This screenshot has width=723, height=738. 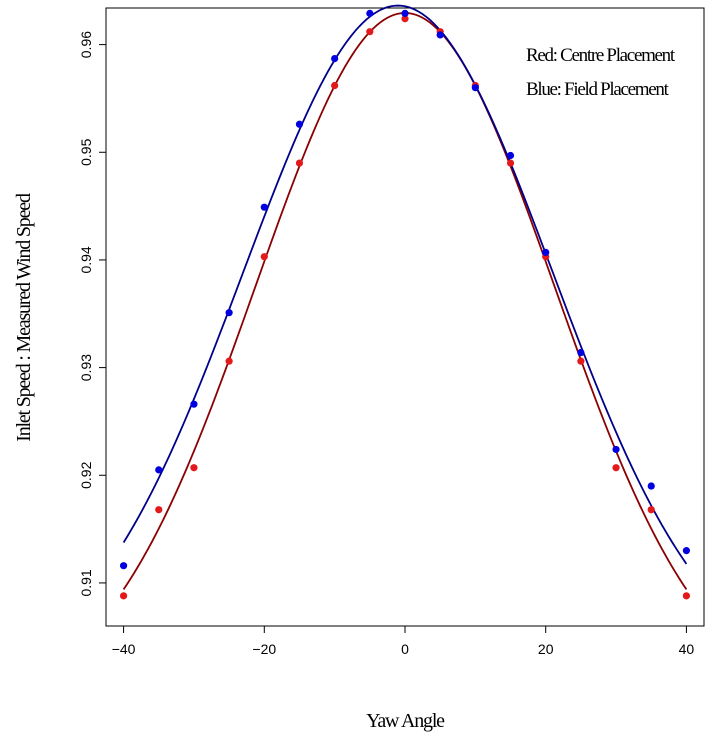 I want to click on y-axis: 0.91 0.92 0.93 0.94 0.95 0.96, so click(x=92, y=314).